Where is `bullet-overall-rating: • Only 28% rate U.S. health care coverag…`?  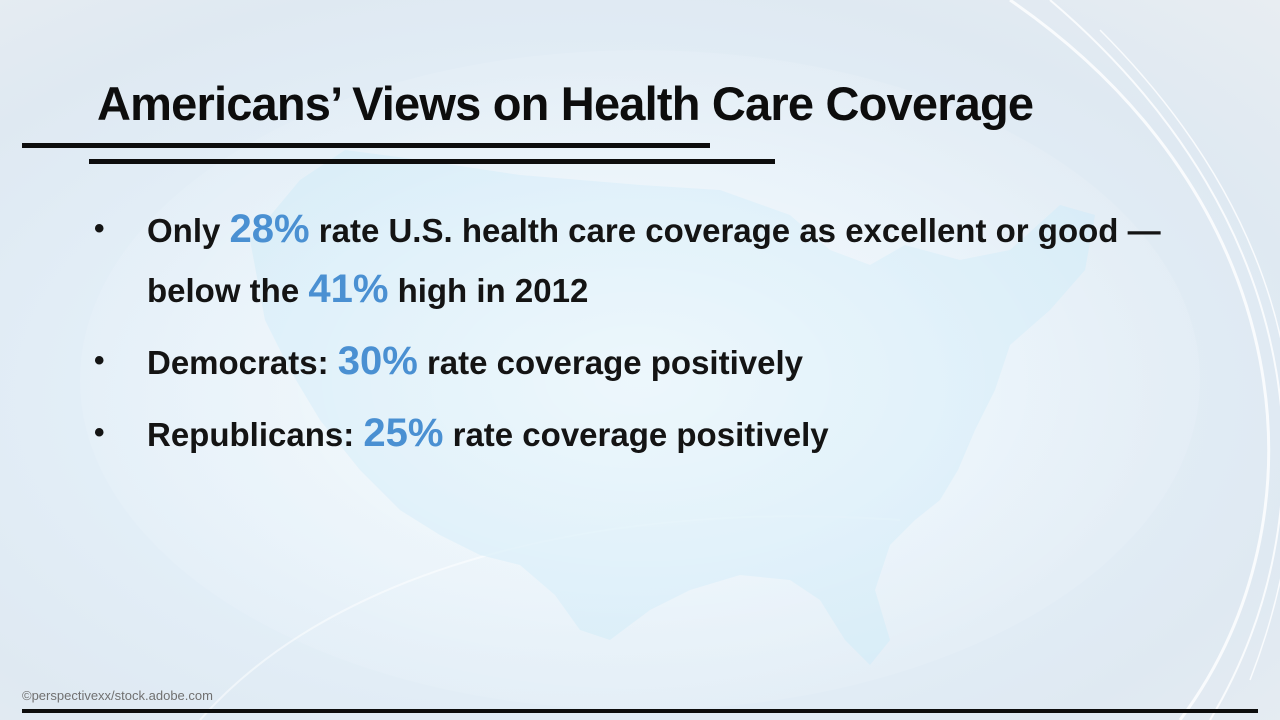
bullet-overall-rating: • Only 28% rate U.S. health care coverag… is located at coordinates (652, 260).